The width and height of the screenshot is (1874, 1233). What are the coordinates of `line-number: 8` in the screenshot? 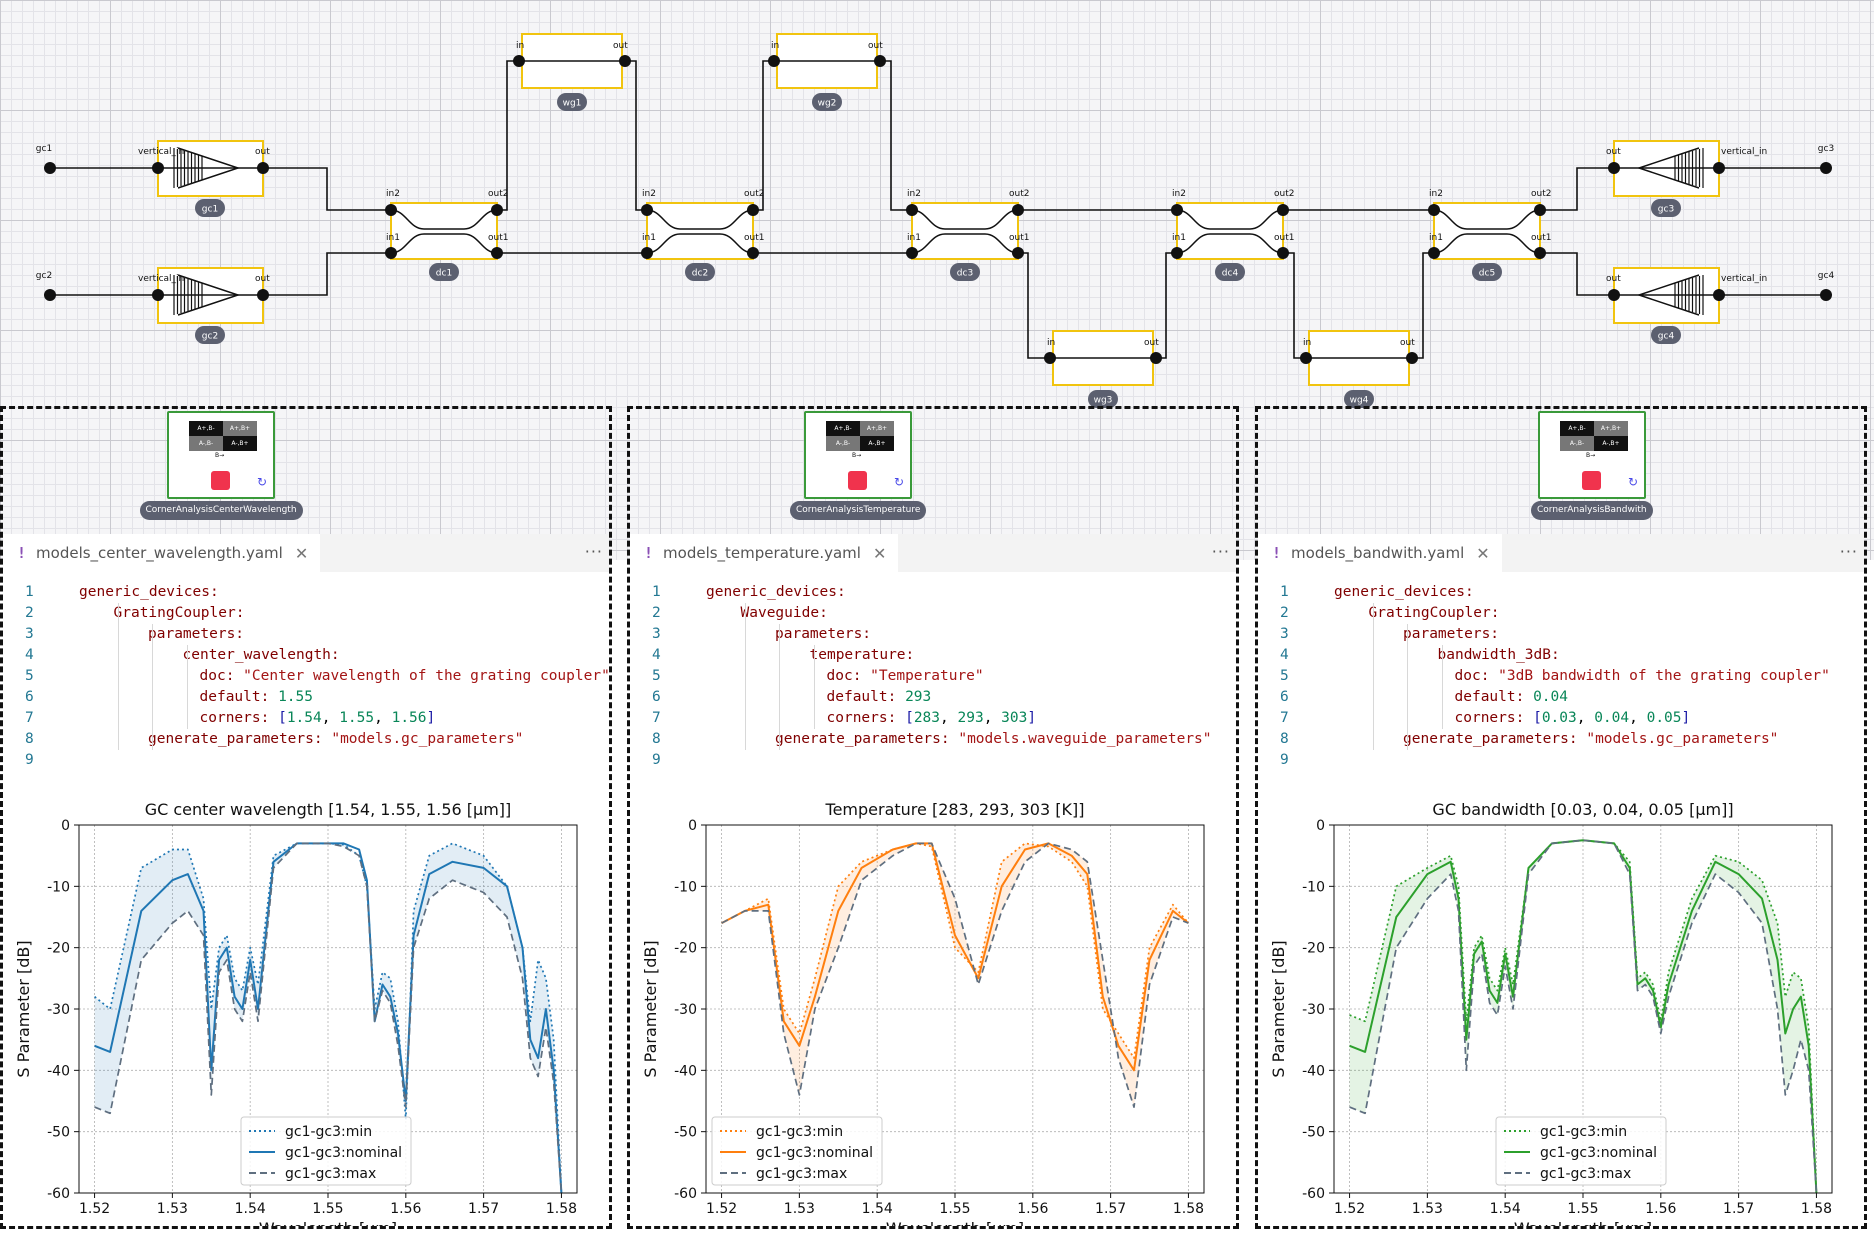 It's located at (29, 739).